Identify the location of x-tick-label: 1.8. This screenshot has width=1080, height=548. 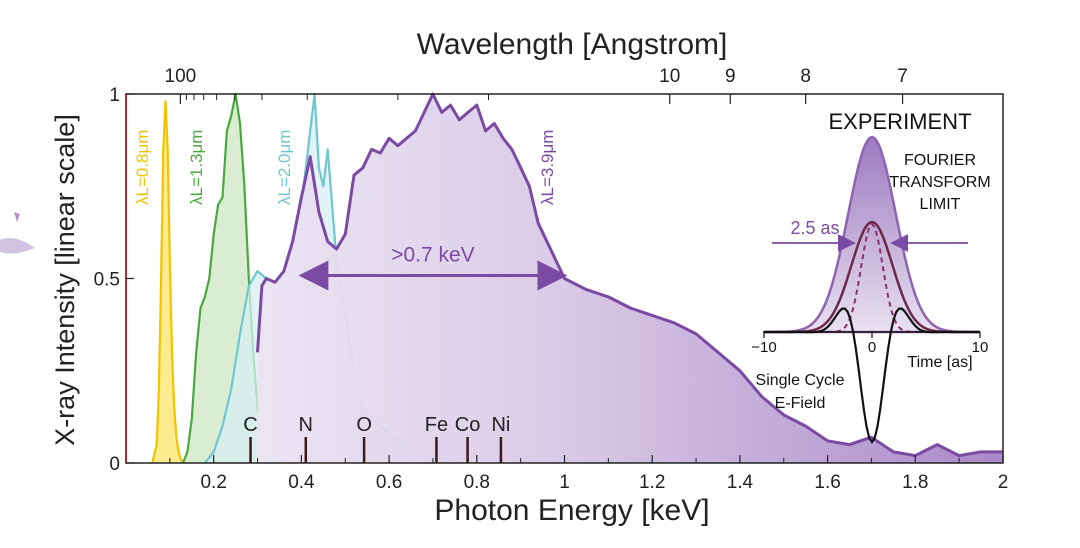
(915, 482).